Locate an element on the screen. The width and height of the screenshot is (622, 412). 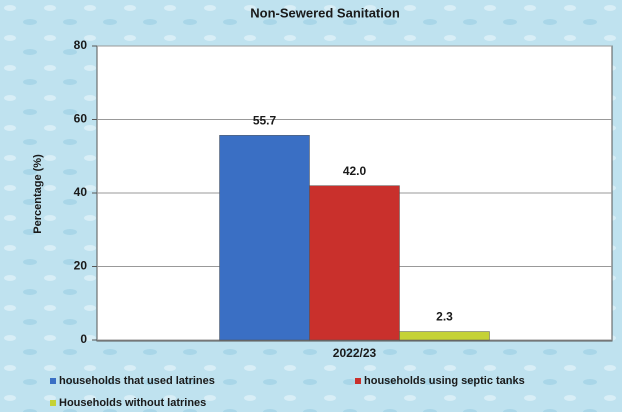
y-axis-label: Percentage (%) is located at coordinates (38, 194).